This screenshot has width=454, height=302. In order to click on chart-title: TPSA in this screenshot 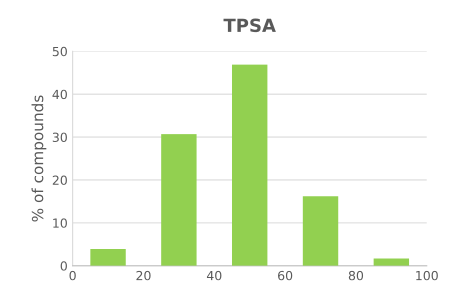, I will do `click(250, 25)`.